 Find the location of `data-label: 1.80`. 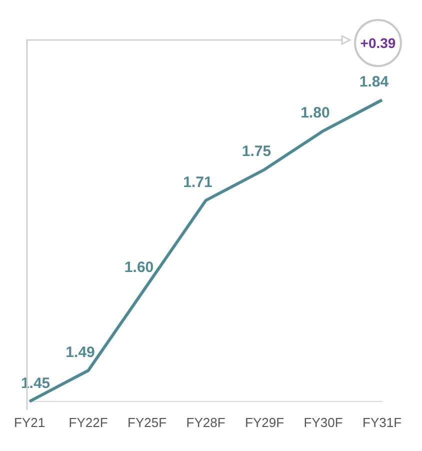

data-label: 1.80 is located at coordinates (315, 113).